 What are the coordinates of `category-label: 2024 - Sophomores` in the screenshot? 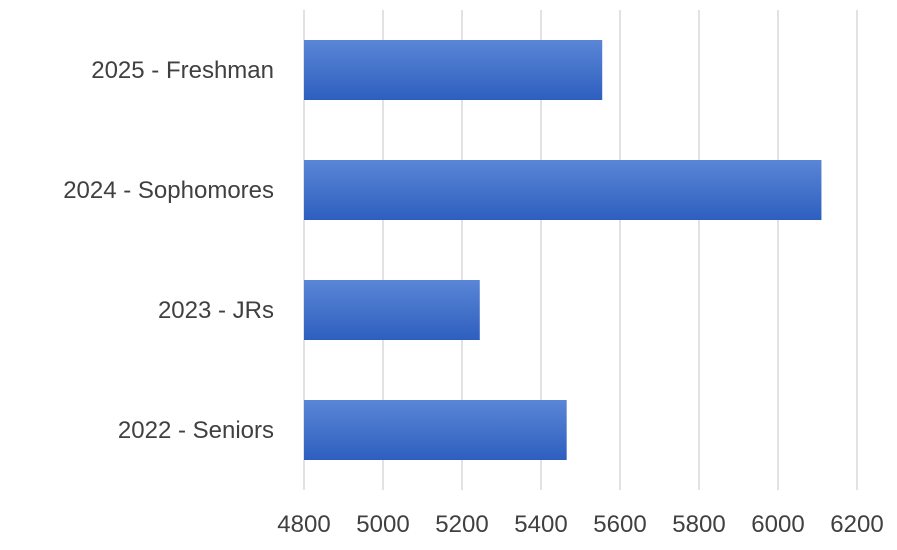 It's located at (168, 190).